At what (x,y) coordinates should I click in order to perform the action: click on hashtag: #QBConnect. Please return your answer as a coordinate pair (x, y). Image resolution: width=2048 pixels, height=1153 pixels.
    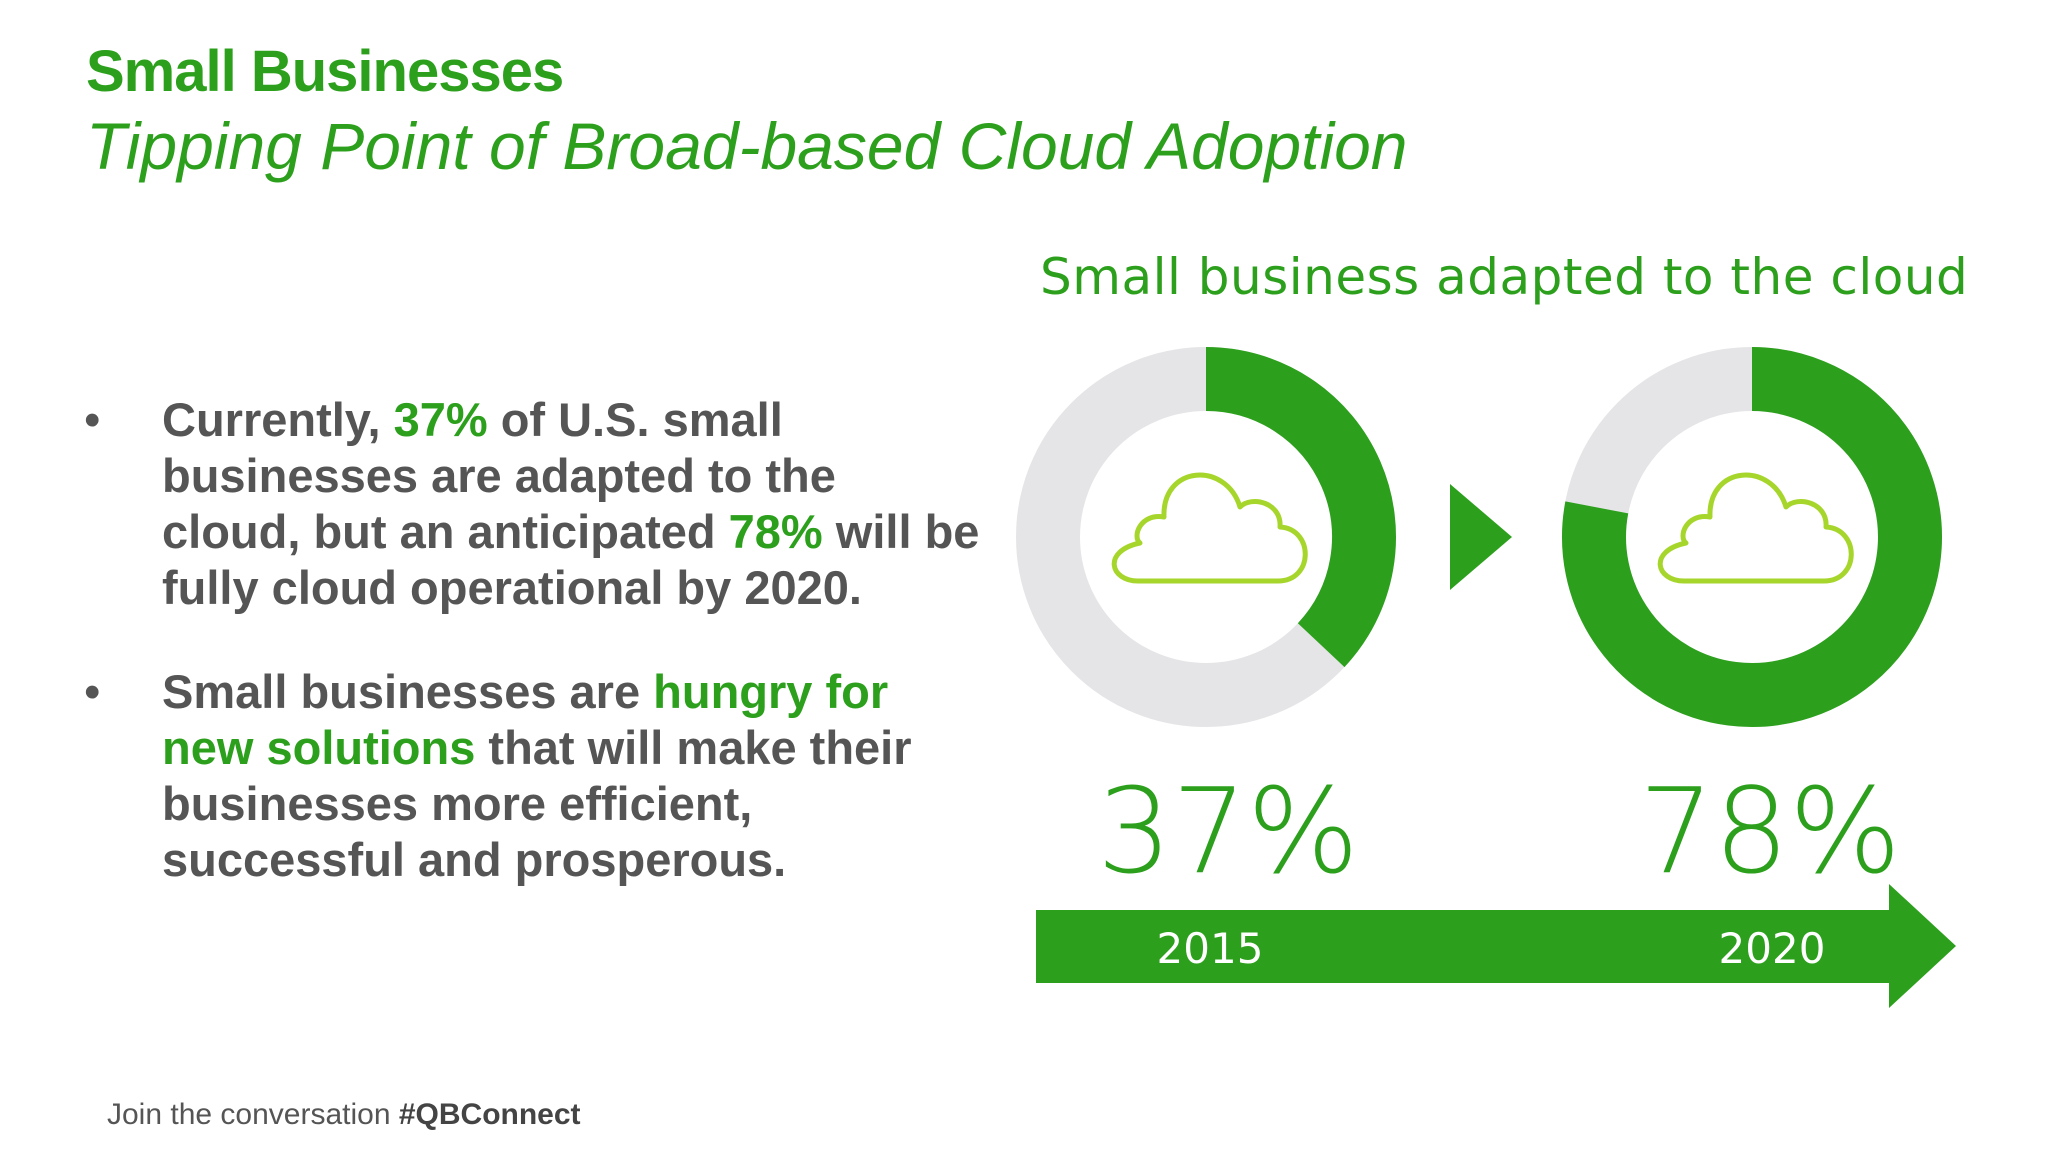
    Looking at the image, I should click on (489, 1114).